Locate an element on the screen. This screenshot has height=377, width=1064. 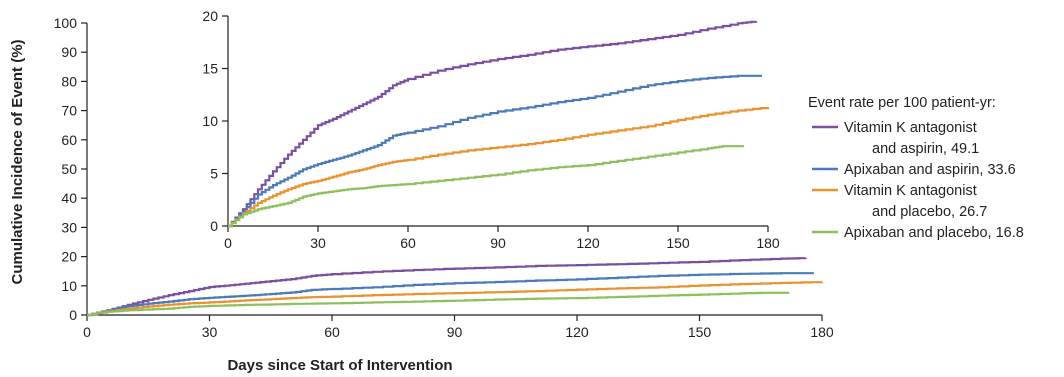
legend-label-vka_placebo-cont: and placebo, 26.7 is located at coordinates (929, 212).